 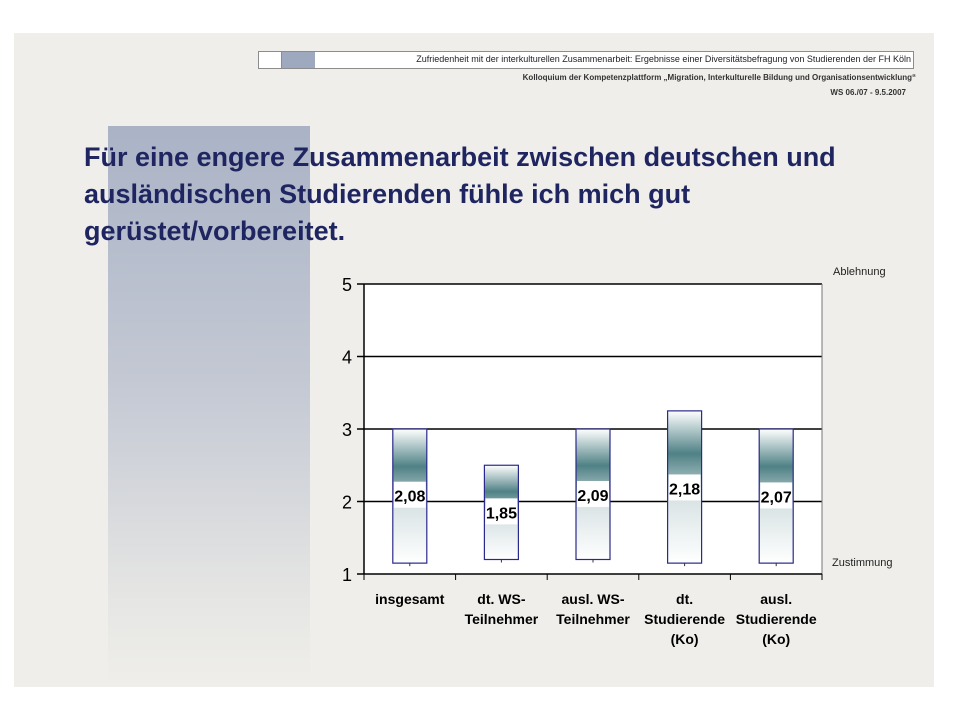 I want to click on scale-label-ablehnung: Ablehnung, so click(x=859, y=272).